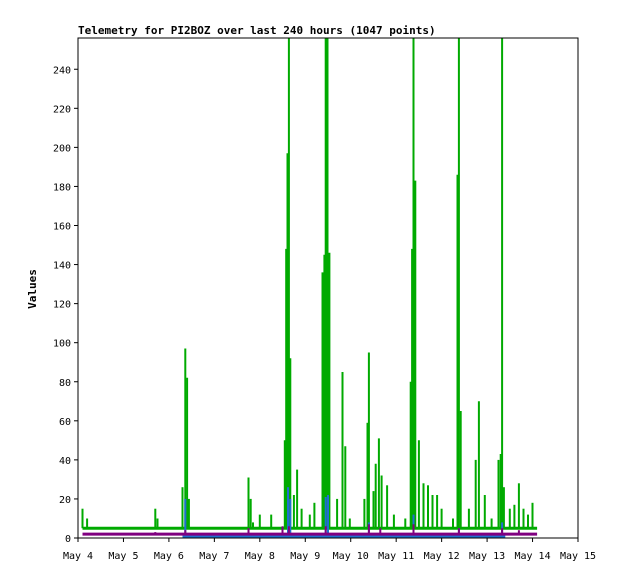  I want to click on x-tick-label: May 15, so click(578, 556).